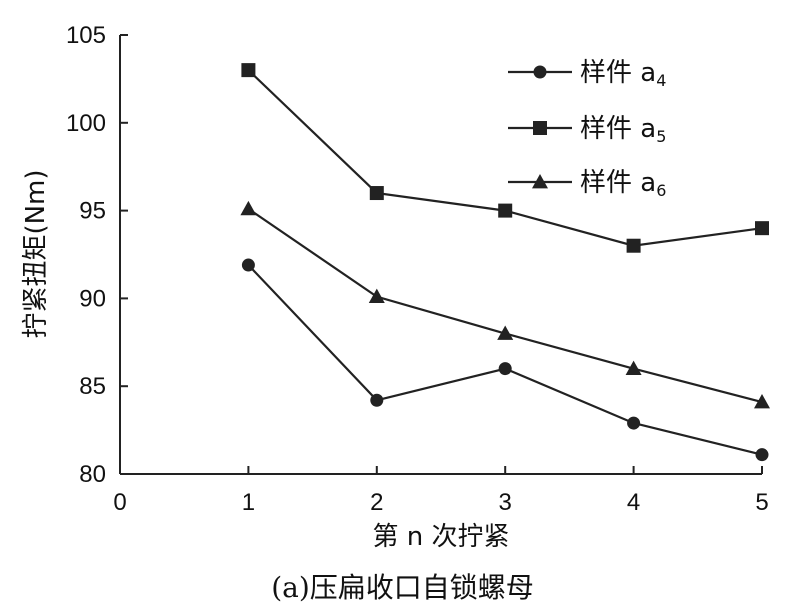 The image size is (805, 614). What do you see at coordinates (248, 502) in the screenshot?
I see `x-tick-label: 1` at bounding box center [248, 502].